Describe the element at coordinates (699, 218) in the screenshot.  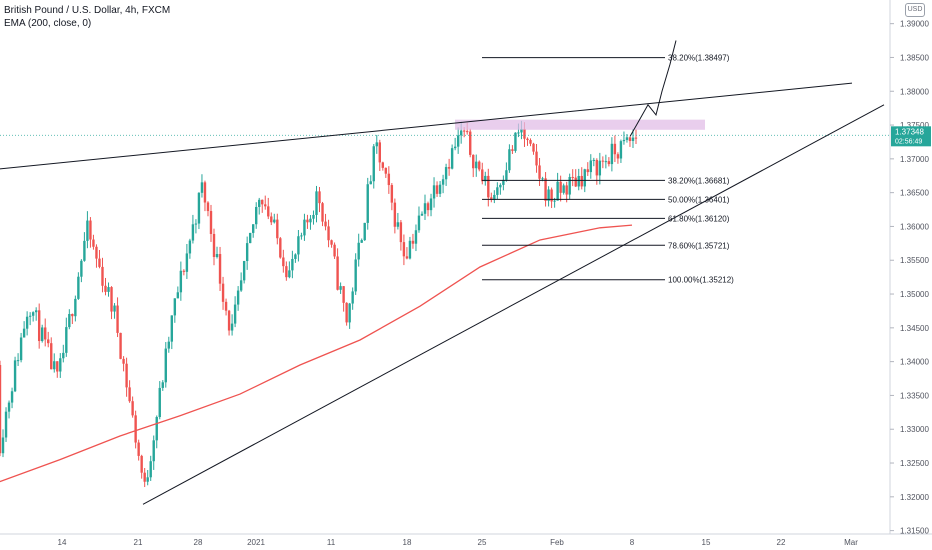
I see `fib-level-label: 61.80%(1.36120)` at that location.